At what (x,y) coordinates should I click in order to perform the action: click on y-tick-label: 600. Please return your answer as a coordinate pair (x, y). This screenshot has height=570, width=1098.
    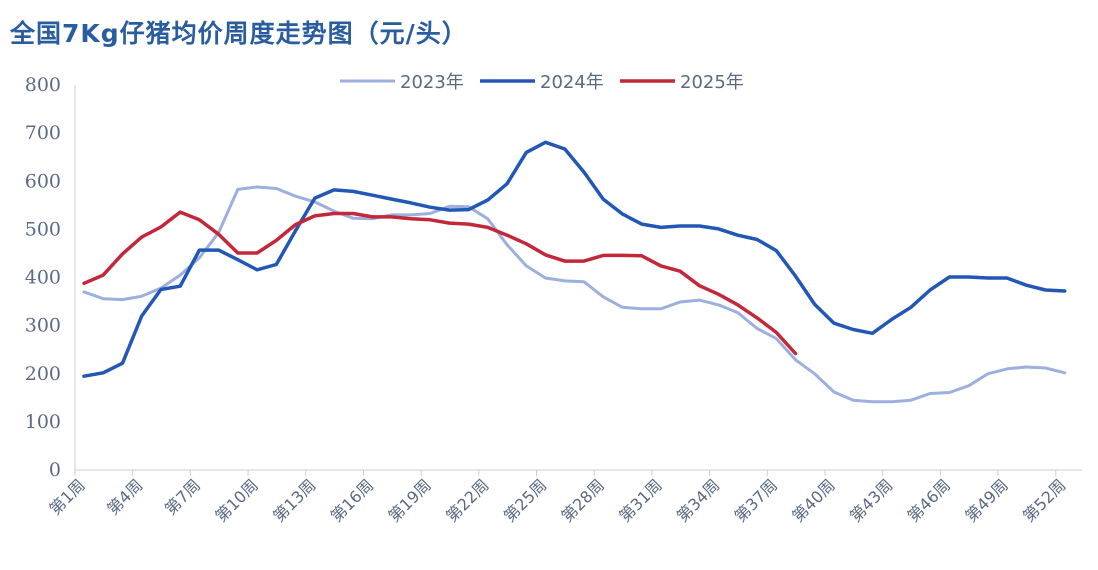
    Looking at the image, I should click on (43, 181).